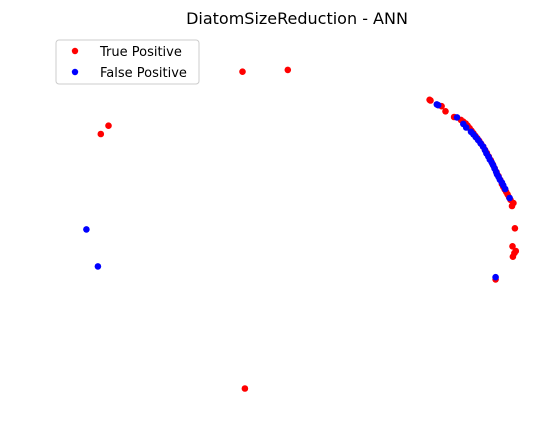 This screenshot has height=440, width=558. I want to click on legend: True Positive False Positive, so click(127, 62).